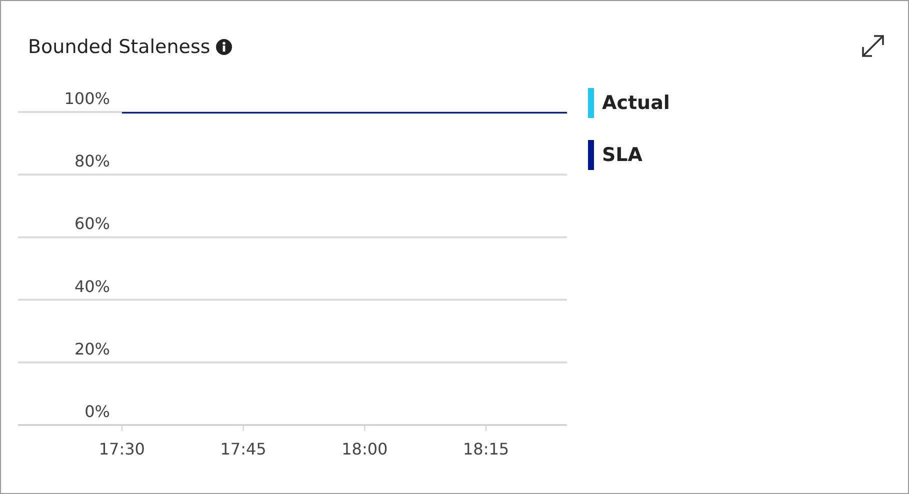 This screenshot has width=909, height=494. Describe the element at coordinates (622, 155) in the screenshot. I see `legend-label: SLA` at that location.